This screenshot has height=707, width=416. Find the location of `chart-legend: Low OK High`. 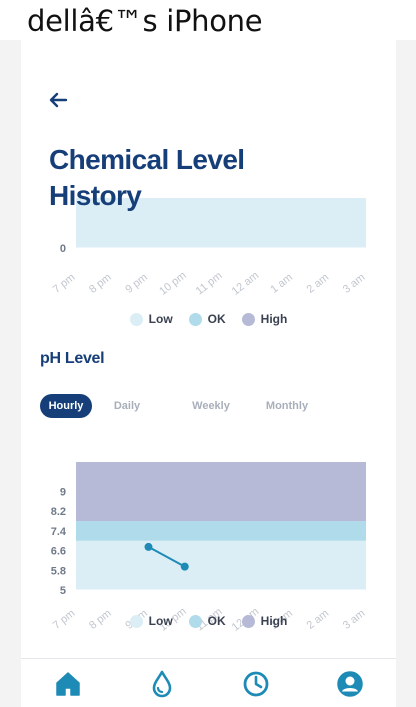

chart-legend: Low OK High is located at coordinates (208, 319).